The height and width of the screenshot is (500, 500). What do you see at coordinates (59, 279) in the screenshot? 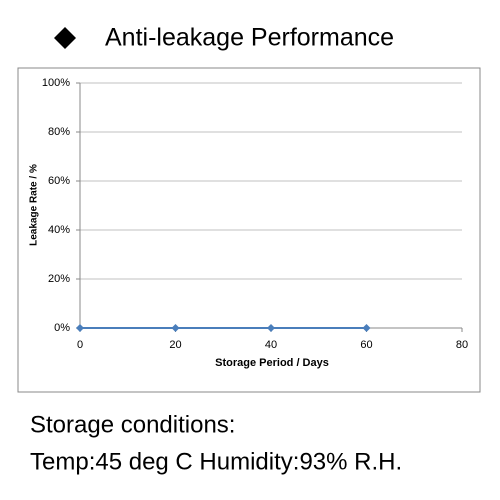
I see `y-tick-label: 20%` at bounding box center [59, 279].